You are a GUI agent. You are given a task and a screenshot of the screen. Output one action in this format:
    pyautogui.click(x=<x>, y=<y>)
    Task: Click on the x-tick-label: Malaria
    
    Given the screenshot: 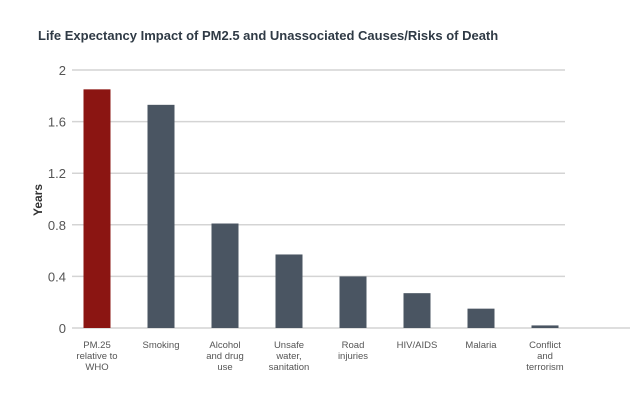 What is the action you would take?
    pyautogui.click(x=481, y=345)
    